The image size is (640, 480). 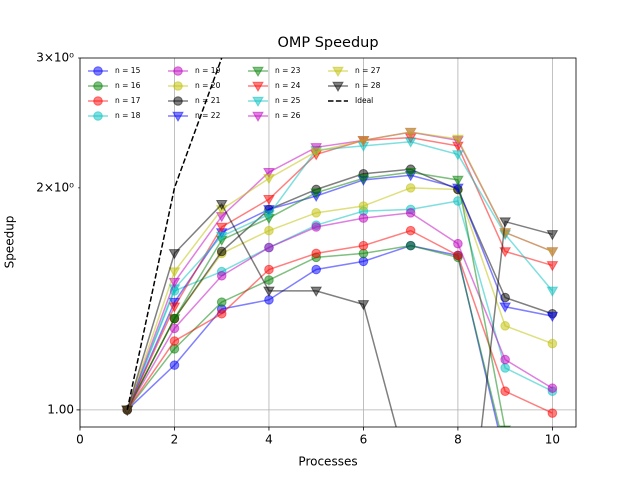 I want to click on legend-label: n = 27, so click(x=368, y=70).